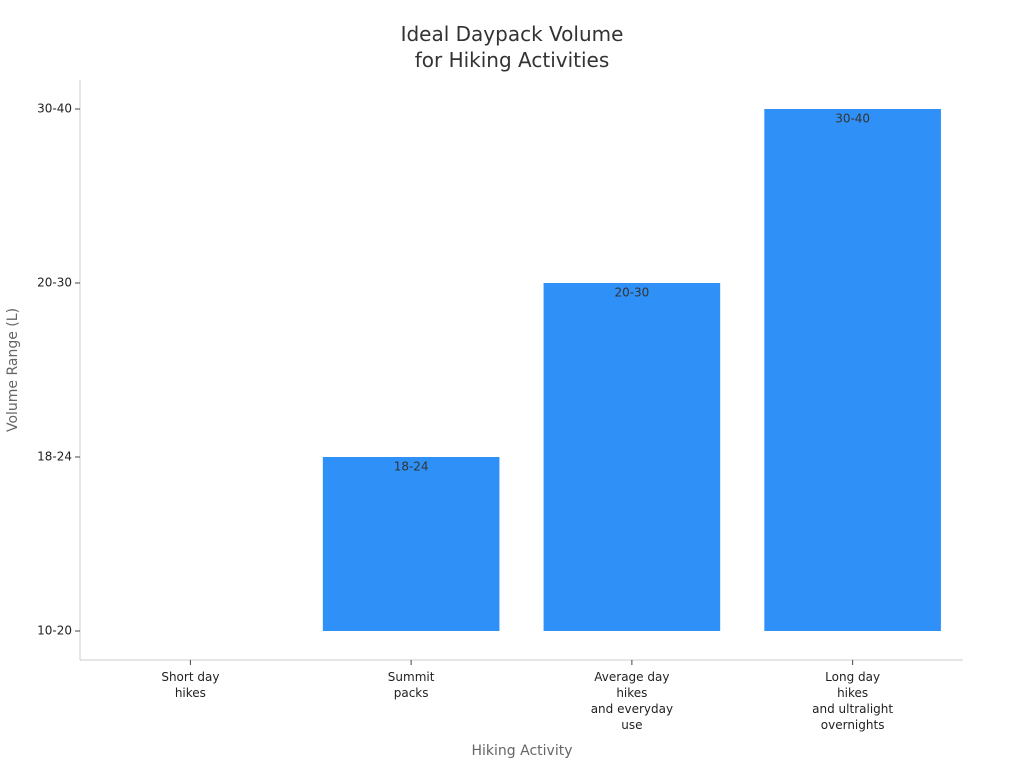 The height and width of the screenshot is (768, 1024). Describe the element at coordinates (852, 119) in the screenshot. I see `value-label: 30-40` at that location.